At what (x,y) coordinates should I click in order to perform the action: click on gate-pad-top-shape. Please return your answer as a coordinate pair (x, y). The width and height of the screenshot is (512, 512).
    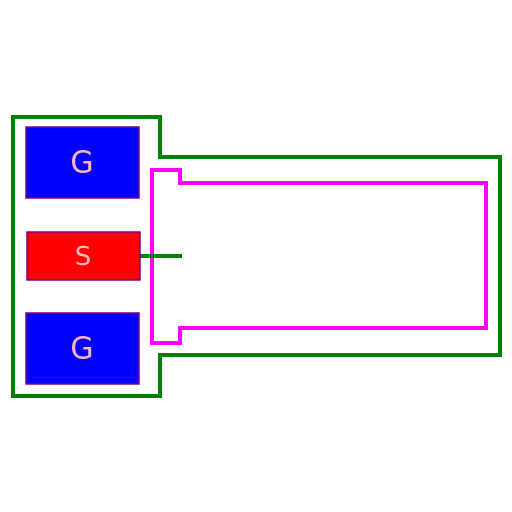
    Looking at the image, I should click on (82, 162).